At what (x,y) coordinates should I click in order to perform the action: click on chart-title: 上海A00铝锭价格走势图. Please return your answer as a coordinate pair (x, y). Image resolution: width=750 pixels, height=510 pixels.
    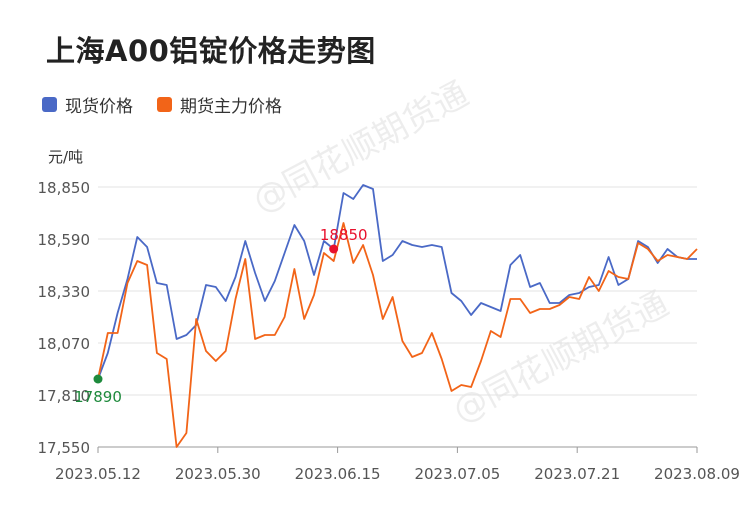
    Looking at the image, I should click on (211, 51).